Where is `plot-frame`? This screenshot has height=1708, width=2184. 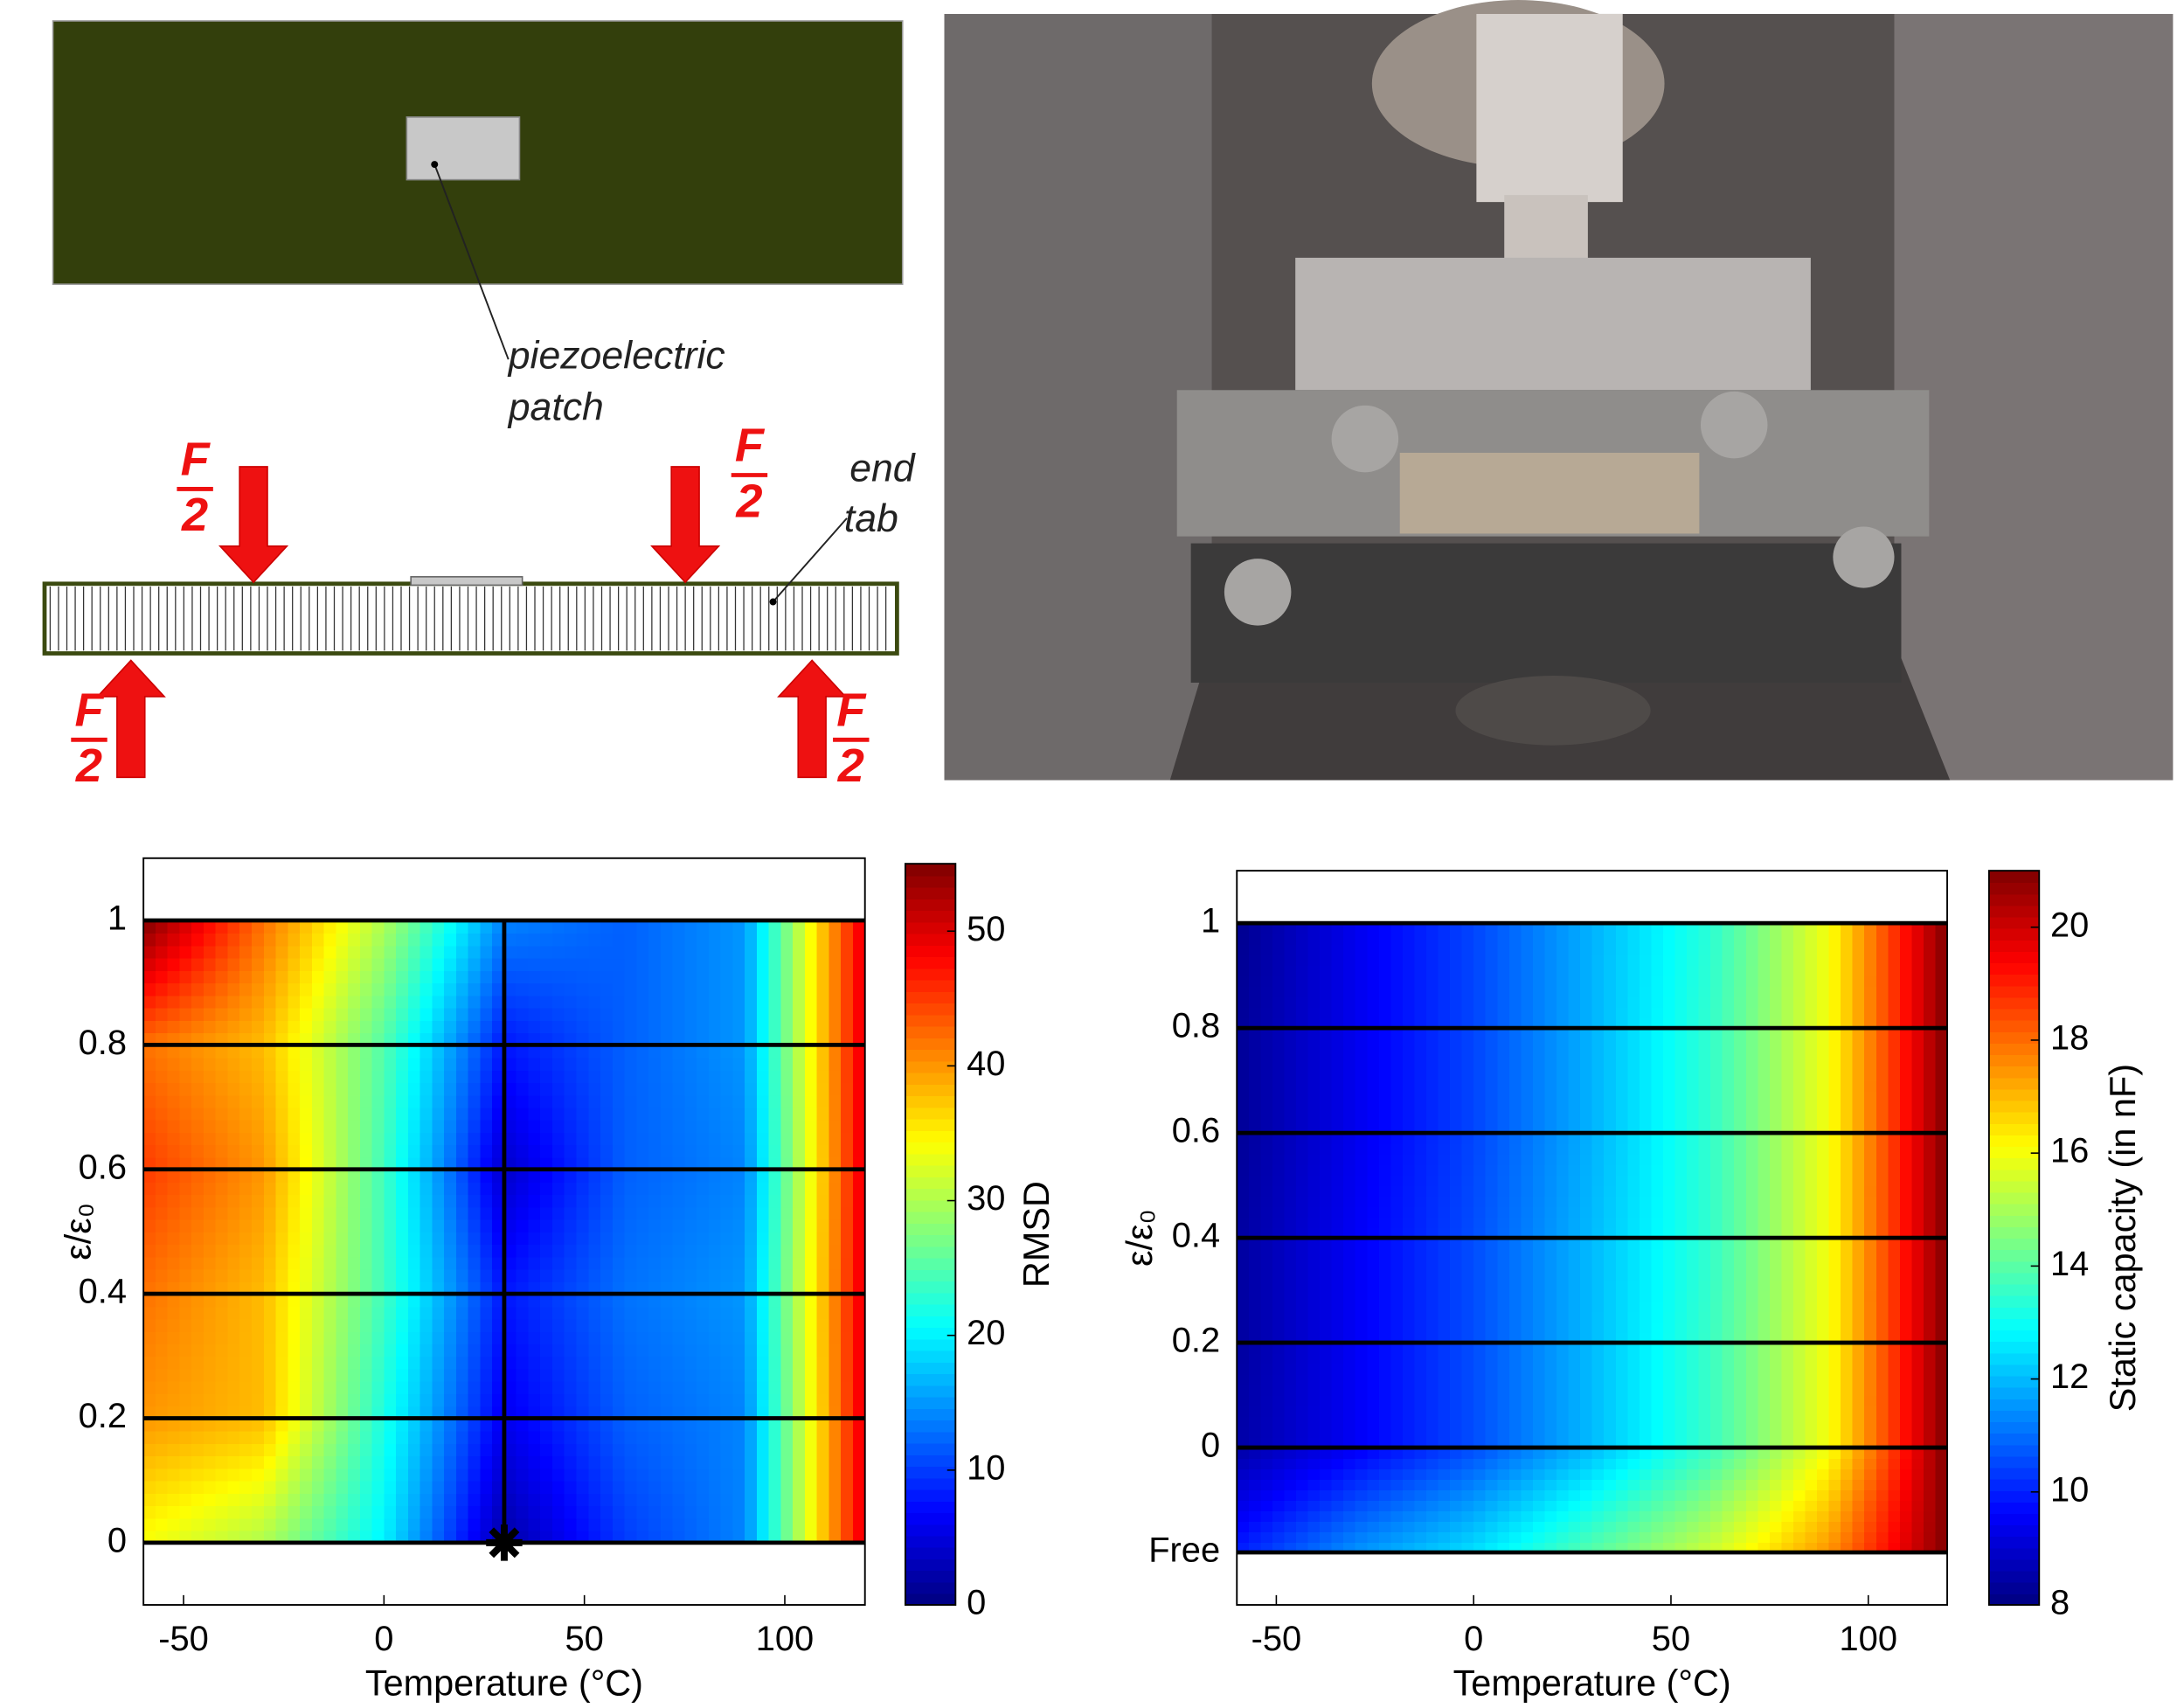 plot-frame is located at coordinates (504, 1231).